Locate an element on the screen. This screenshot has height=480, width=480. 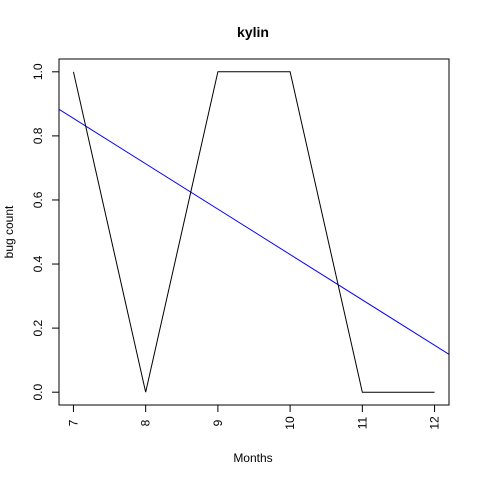
x-tick-label-12: 12 is located at coordinates (435, 423).